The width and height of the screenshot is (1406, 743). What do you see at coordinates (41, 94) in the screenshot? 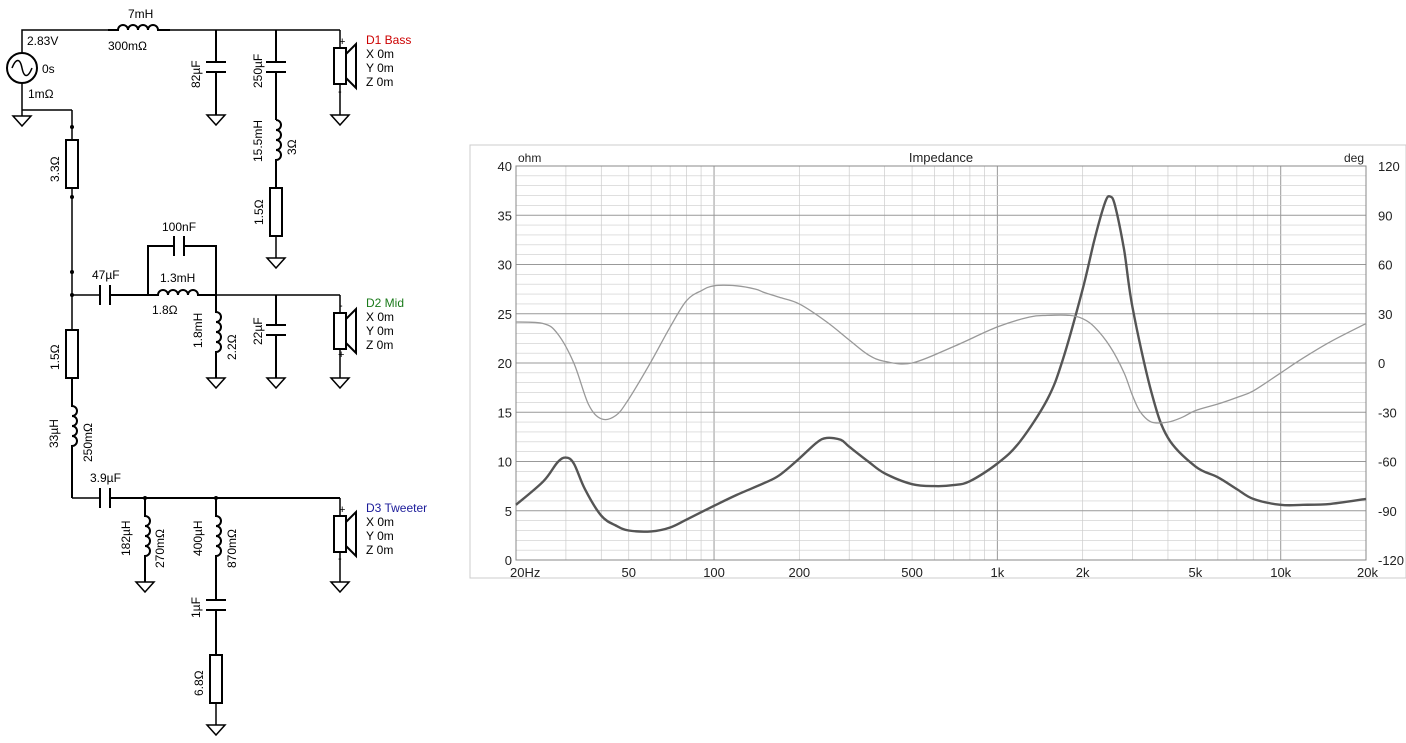
I see `source-resistance: 1mΩ` at bounding box center [41, 94].